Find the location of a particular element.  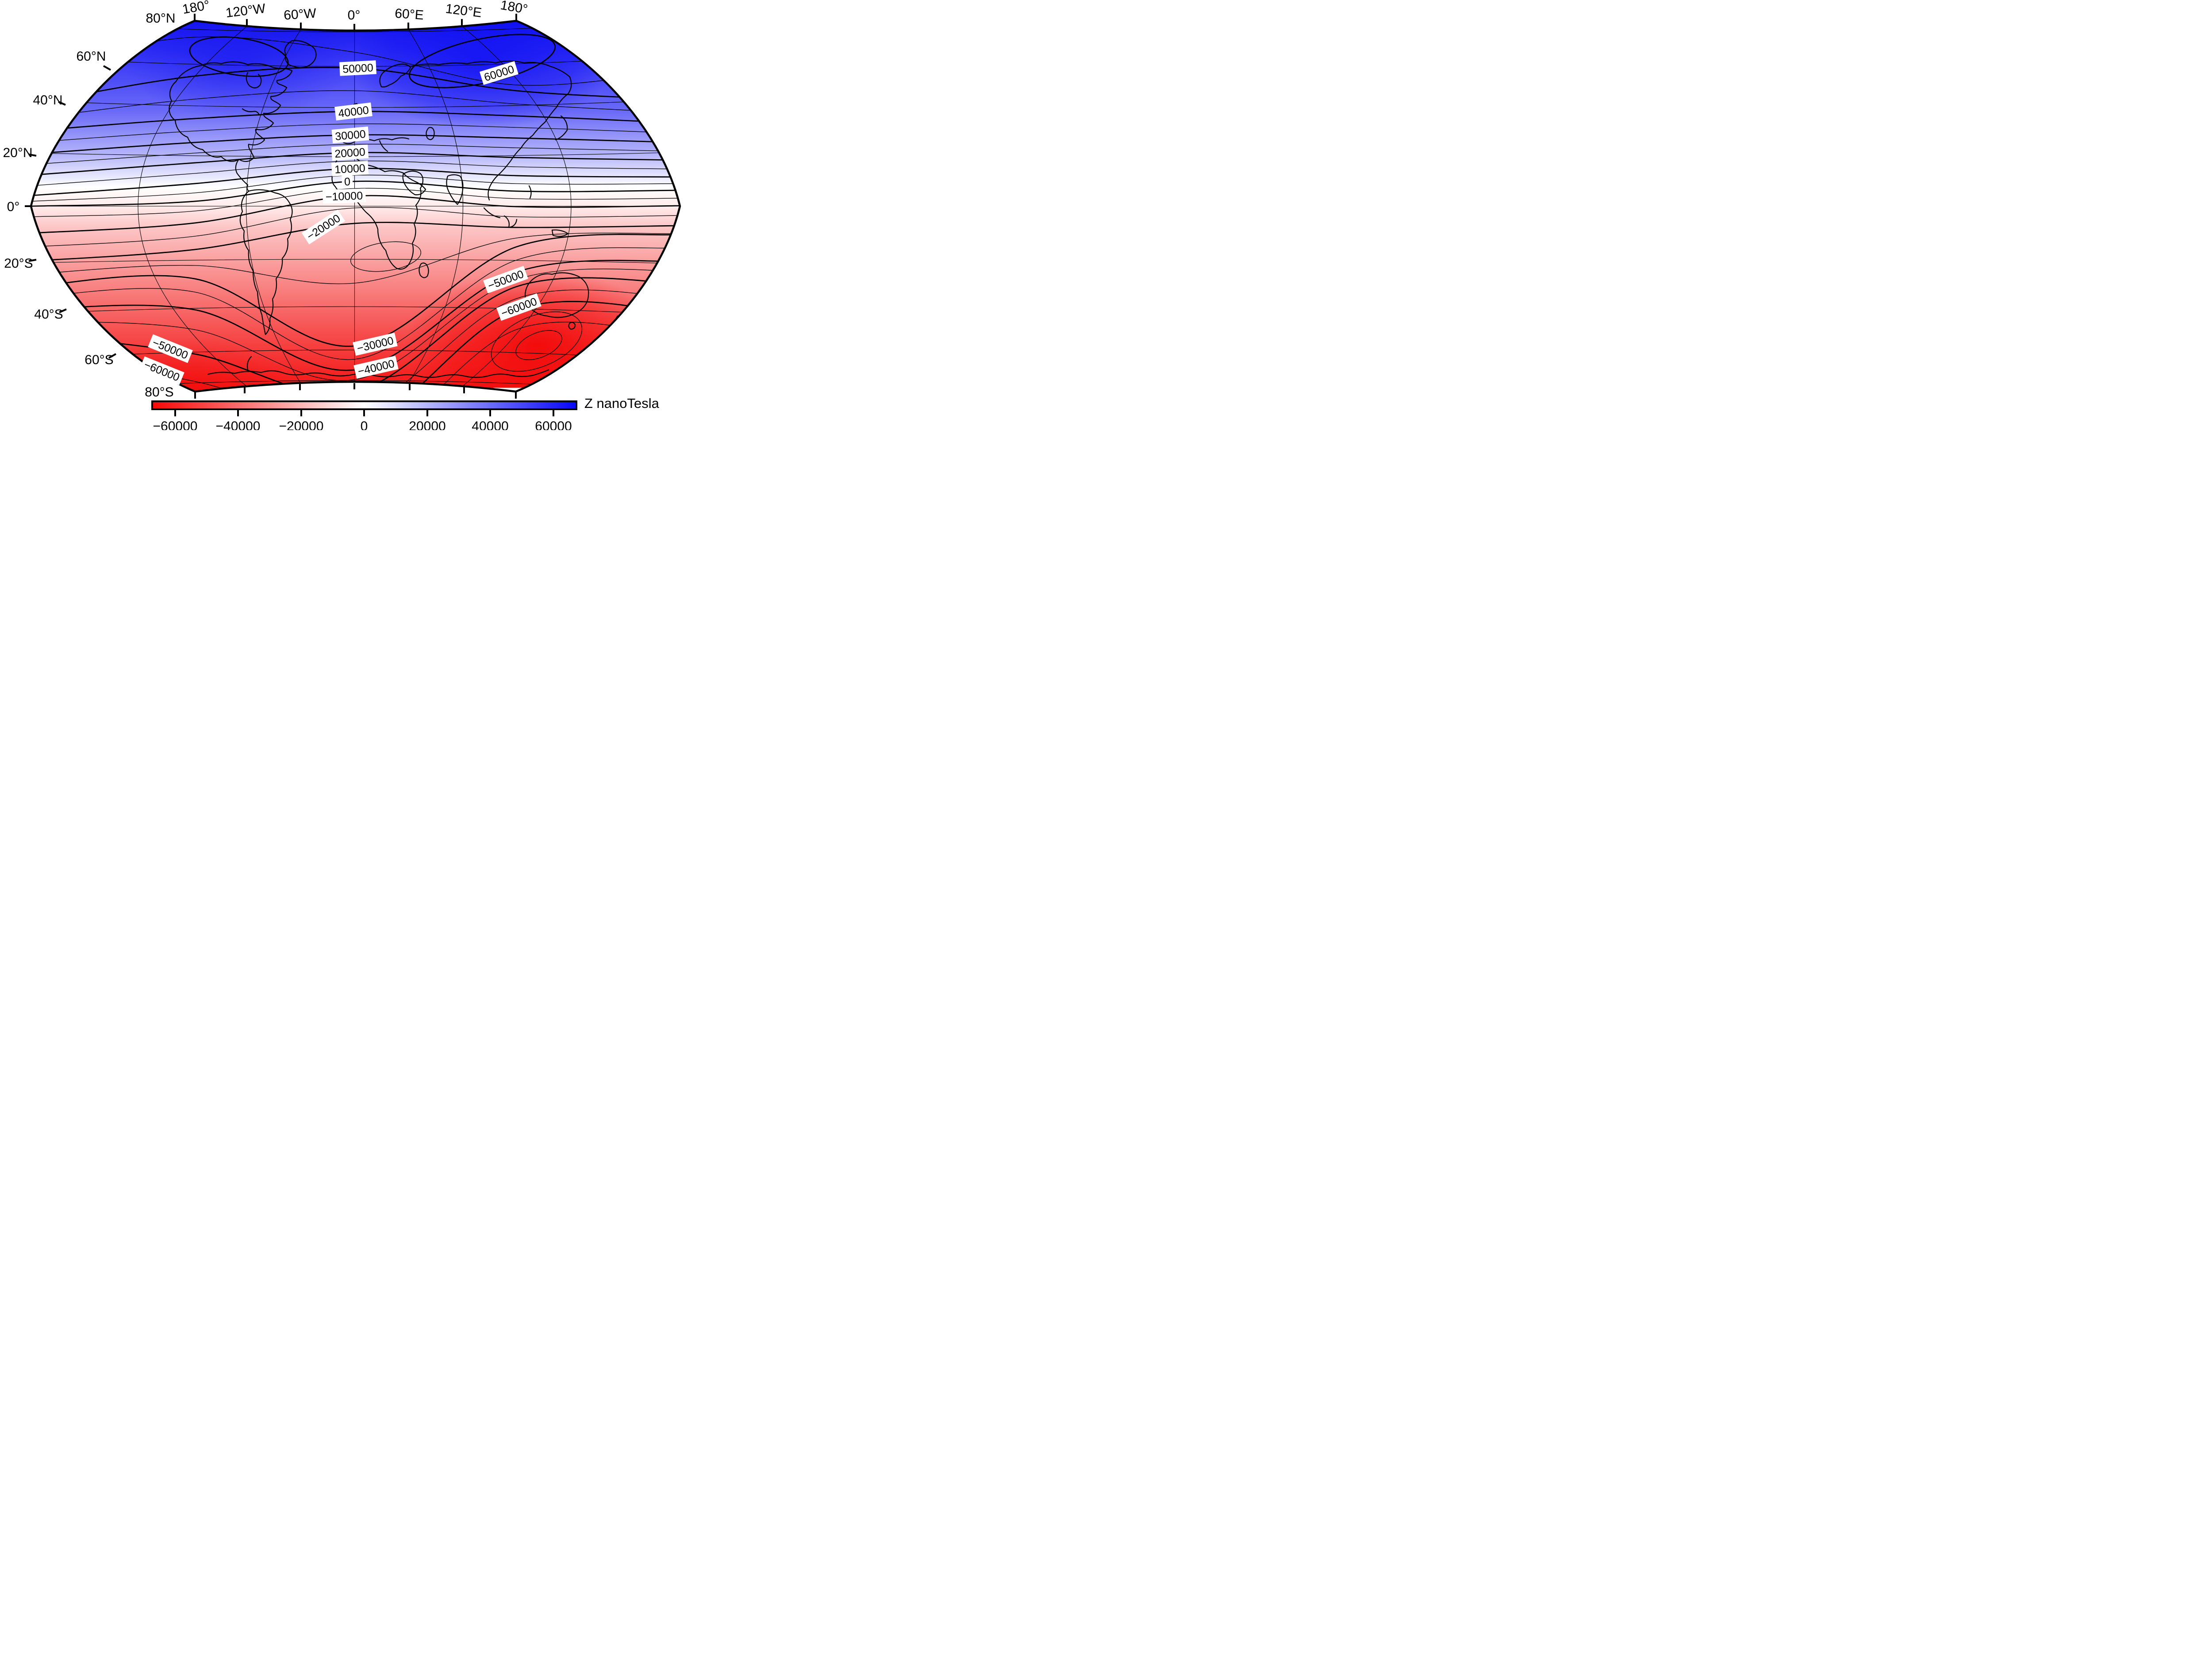

colorbar-ticks: −60000 −40000 −20000 0 20000 40000 60000 is located at coordinates (363, 420).